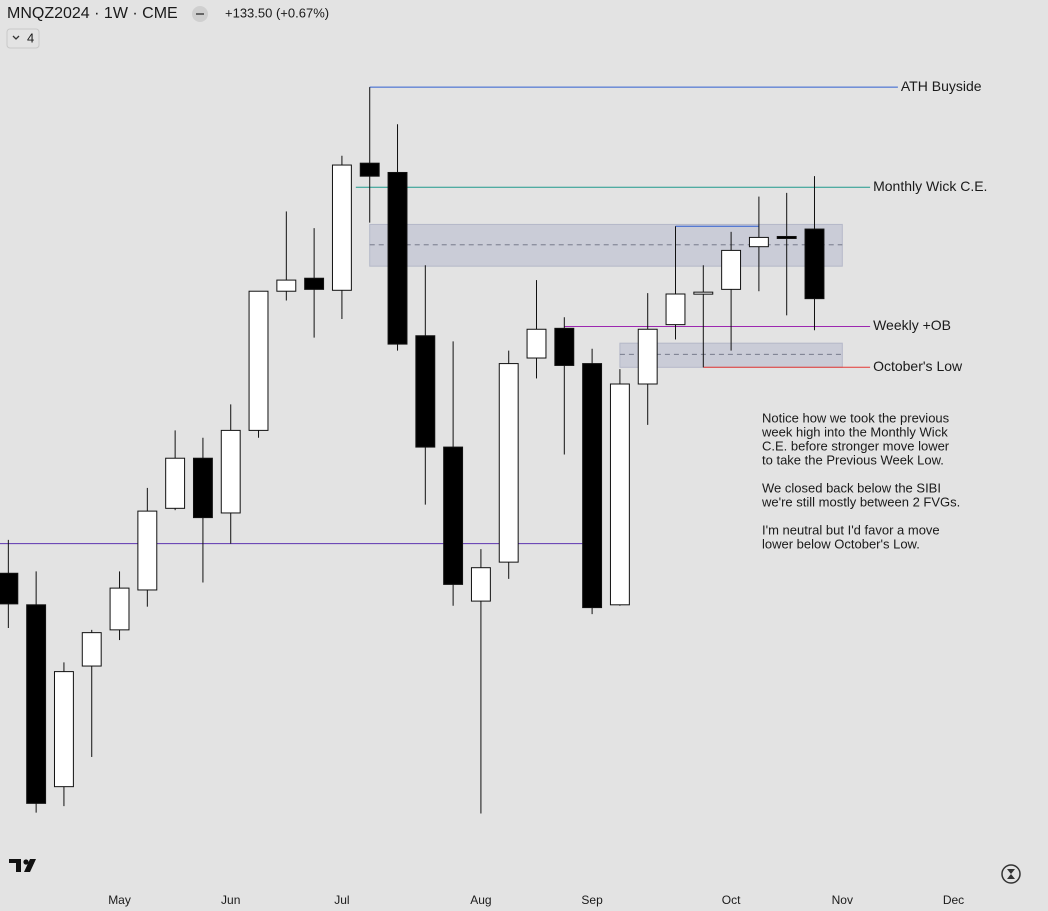 Image resolution: width=1048 pixels, height=911 pixels. What do you see at coordinates (480, 900) in the screenshot?
I see `x-tick-label: Aug` at bounding box center [480, 900].